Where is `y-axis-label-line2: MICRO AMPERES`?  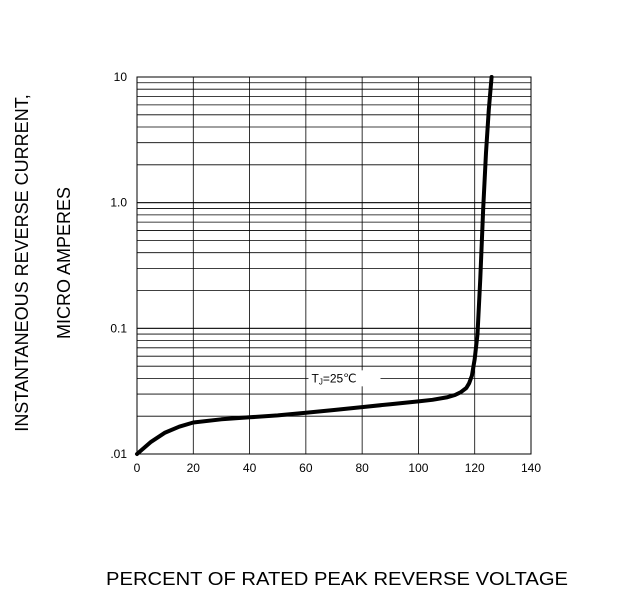
y-axis-label-line2: MICRO AMPERES is located at coordinates (64, 263).